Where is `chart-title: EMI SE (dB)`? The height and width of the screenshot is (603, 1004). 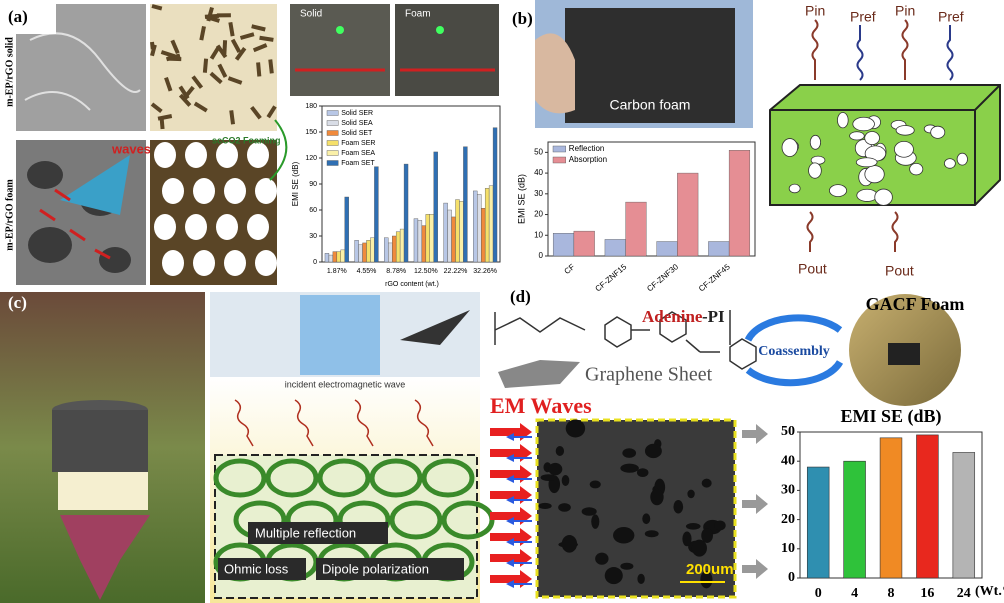 chart-title: EMI SE (dB) is located at coordinates (890, 416).